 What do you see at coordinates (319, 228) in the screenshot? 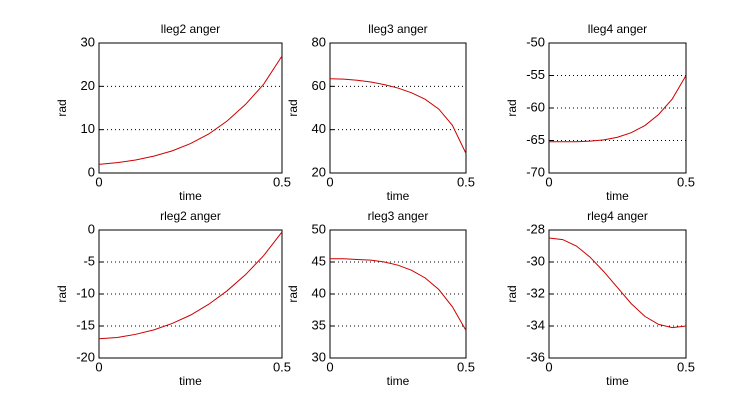
I see `y-tick-label: 50` at bounding box center [319, 228].